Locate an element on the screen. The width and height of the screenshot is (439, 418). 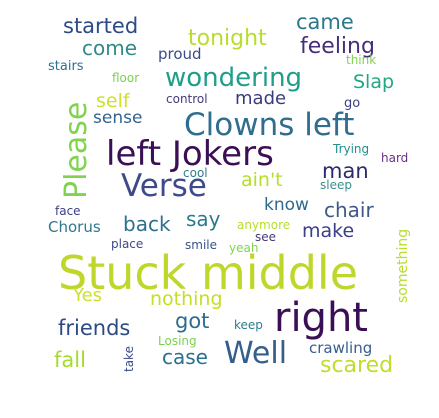
word-floor: floor is located at coordinates (126, 78).